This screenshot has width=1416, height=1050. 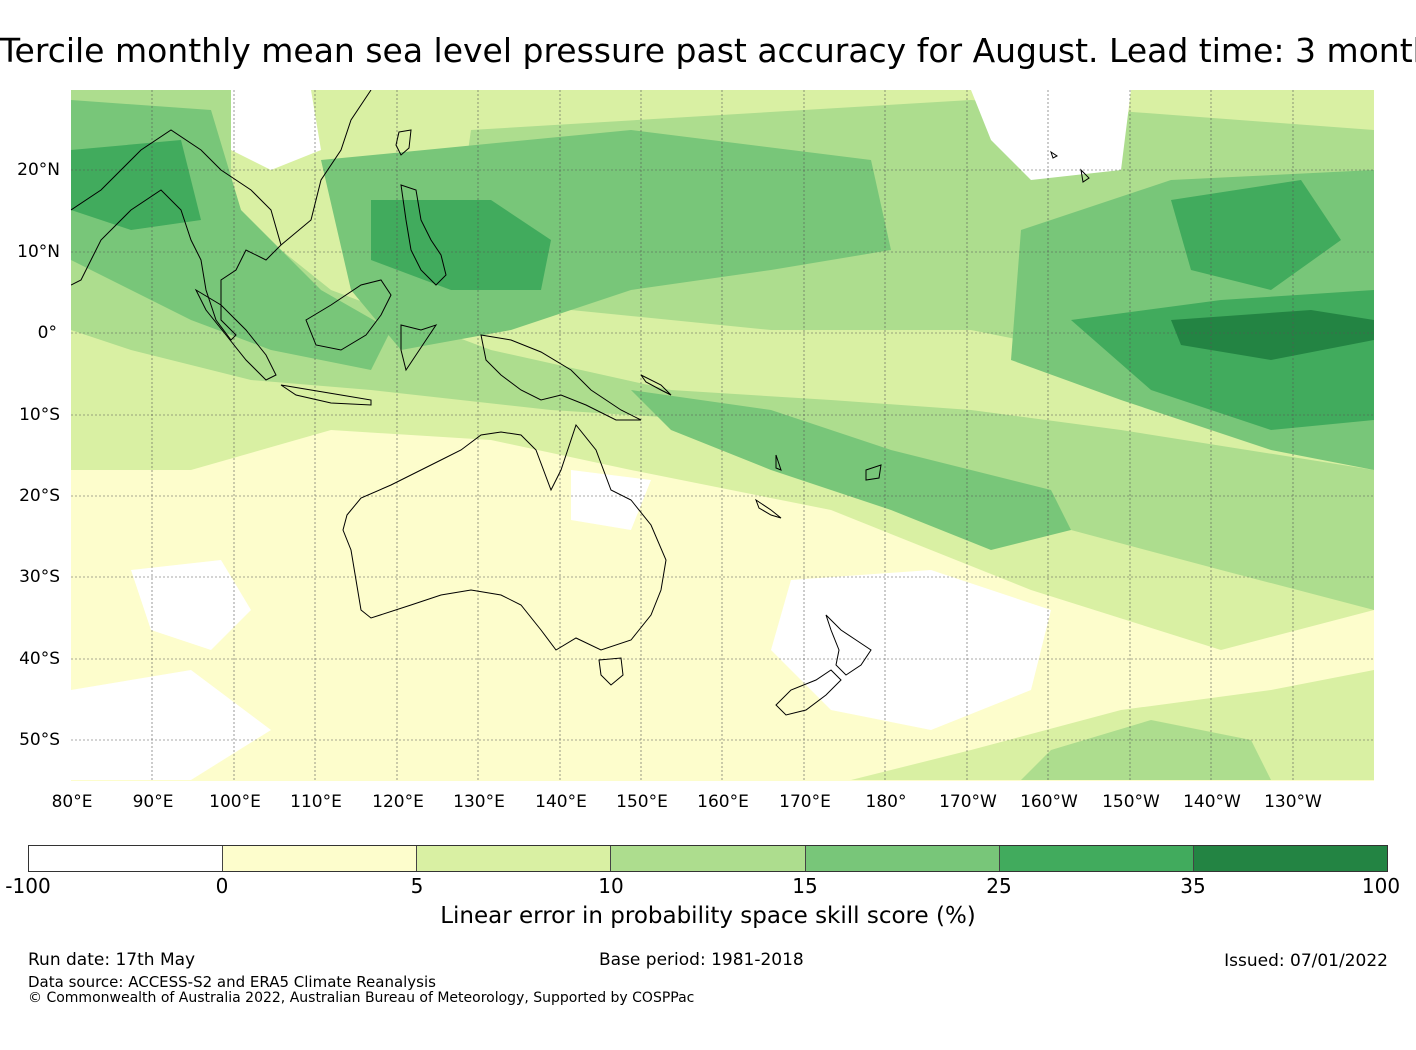 What do you see at coordinates (999, 886) in the screenshot?
I see `colorbar-tick: 25` at bounding box center [999, 886].